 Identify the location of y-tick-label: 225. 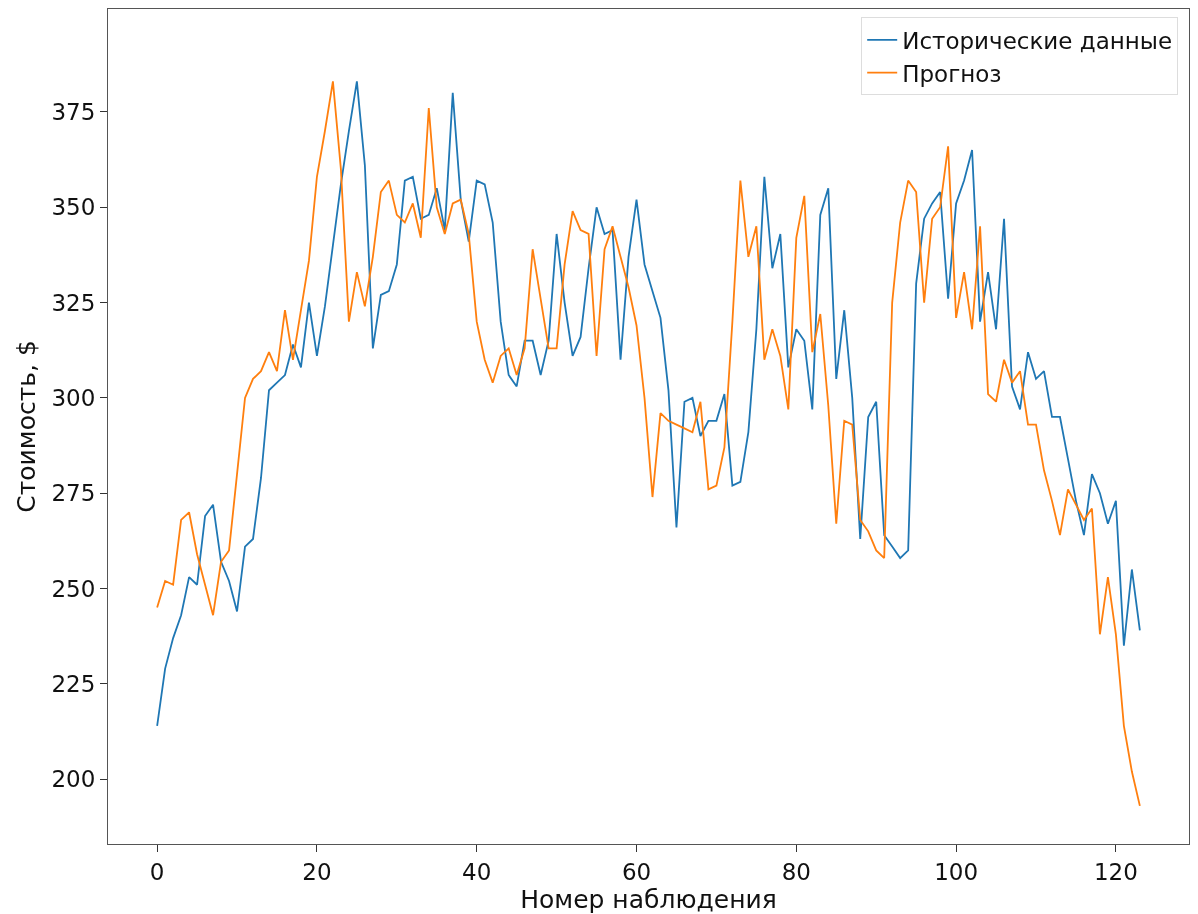
(73, 683).